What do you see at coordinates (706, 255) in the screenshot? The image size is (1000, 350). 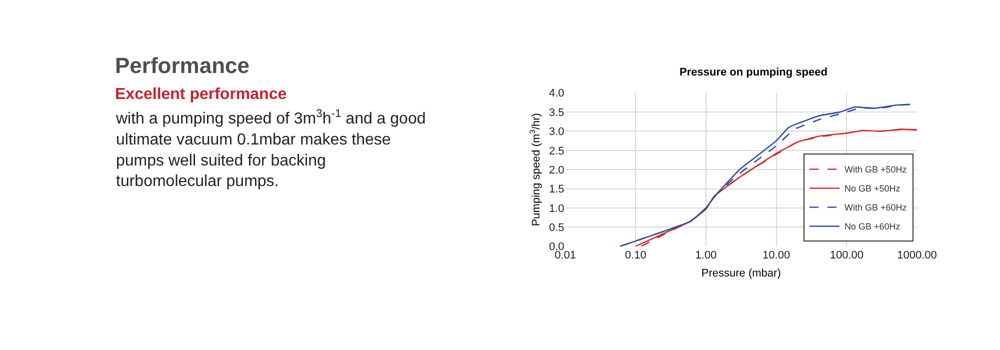 I see `x-tick-label: 1.00` at bounding box center [706, 255].